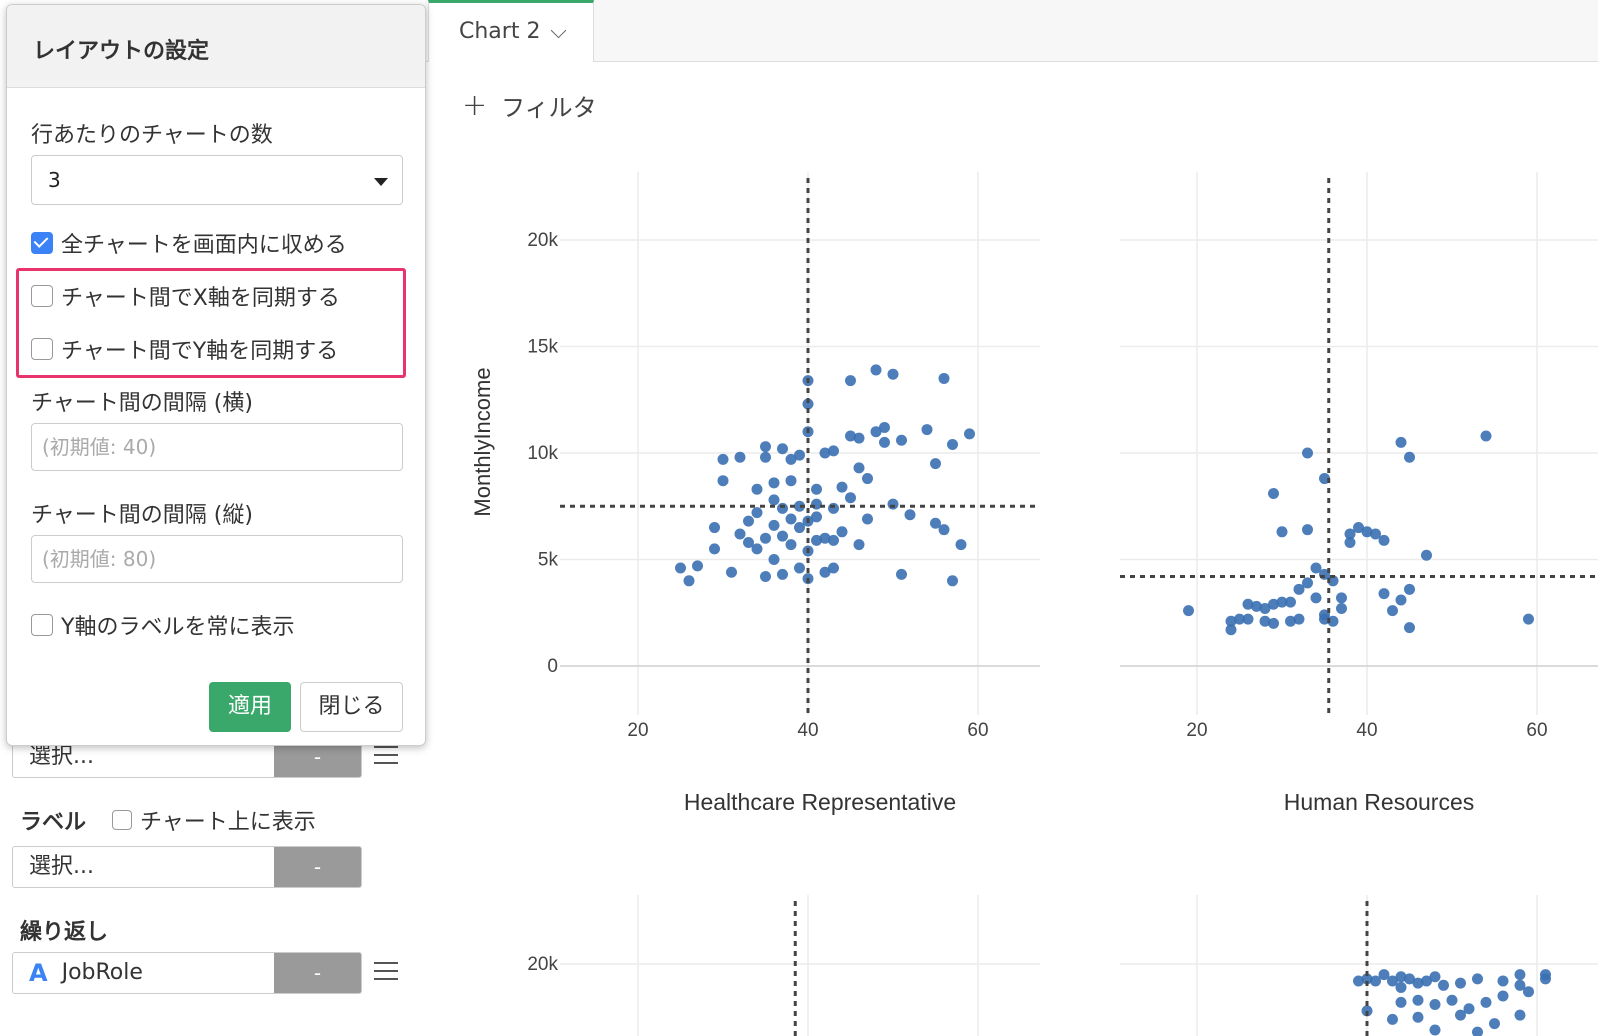  I want to click on h-spacing-input: (初期値: 40), so click(217, 447).